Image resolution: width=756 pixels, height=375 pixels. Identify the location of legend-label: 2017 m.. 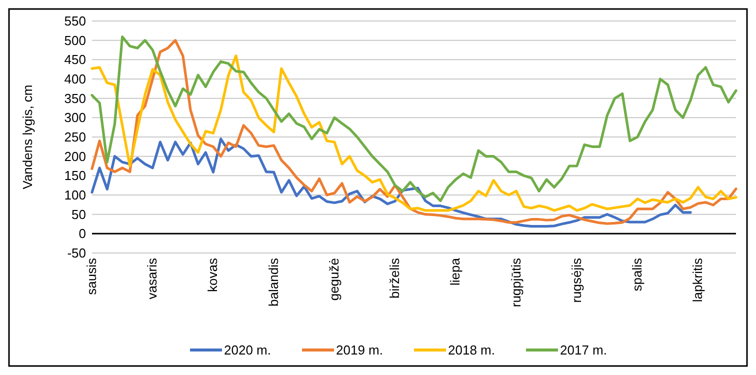
(583, 350).